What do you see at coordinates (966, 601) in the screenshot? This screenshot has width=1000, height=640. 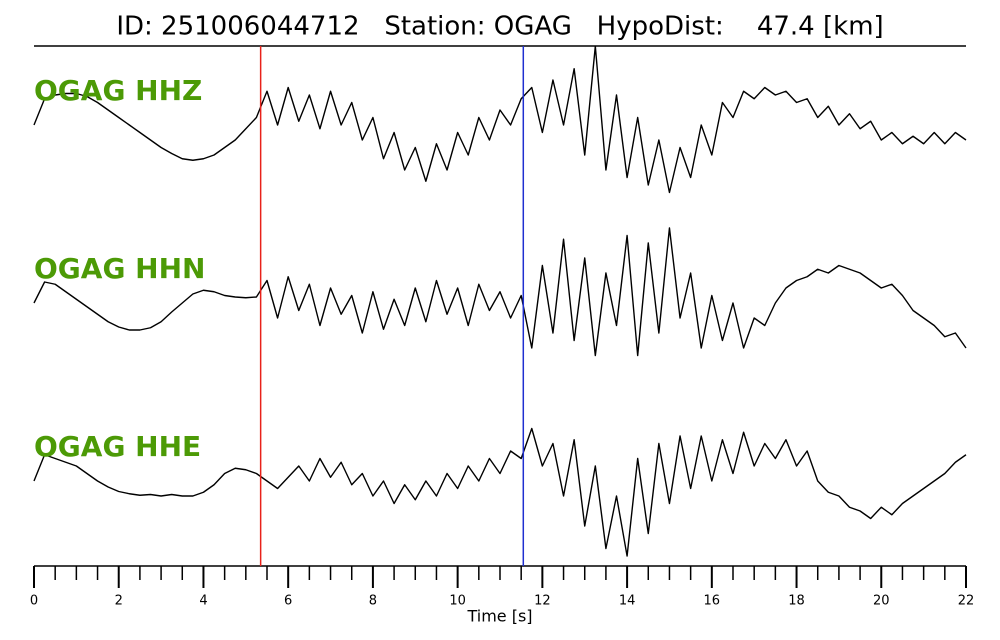 I see `x-tick-label: 22` at bounding box center [966, 601].